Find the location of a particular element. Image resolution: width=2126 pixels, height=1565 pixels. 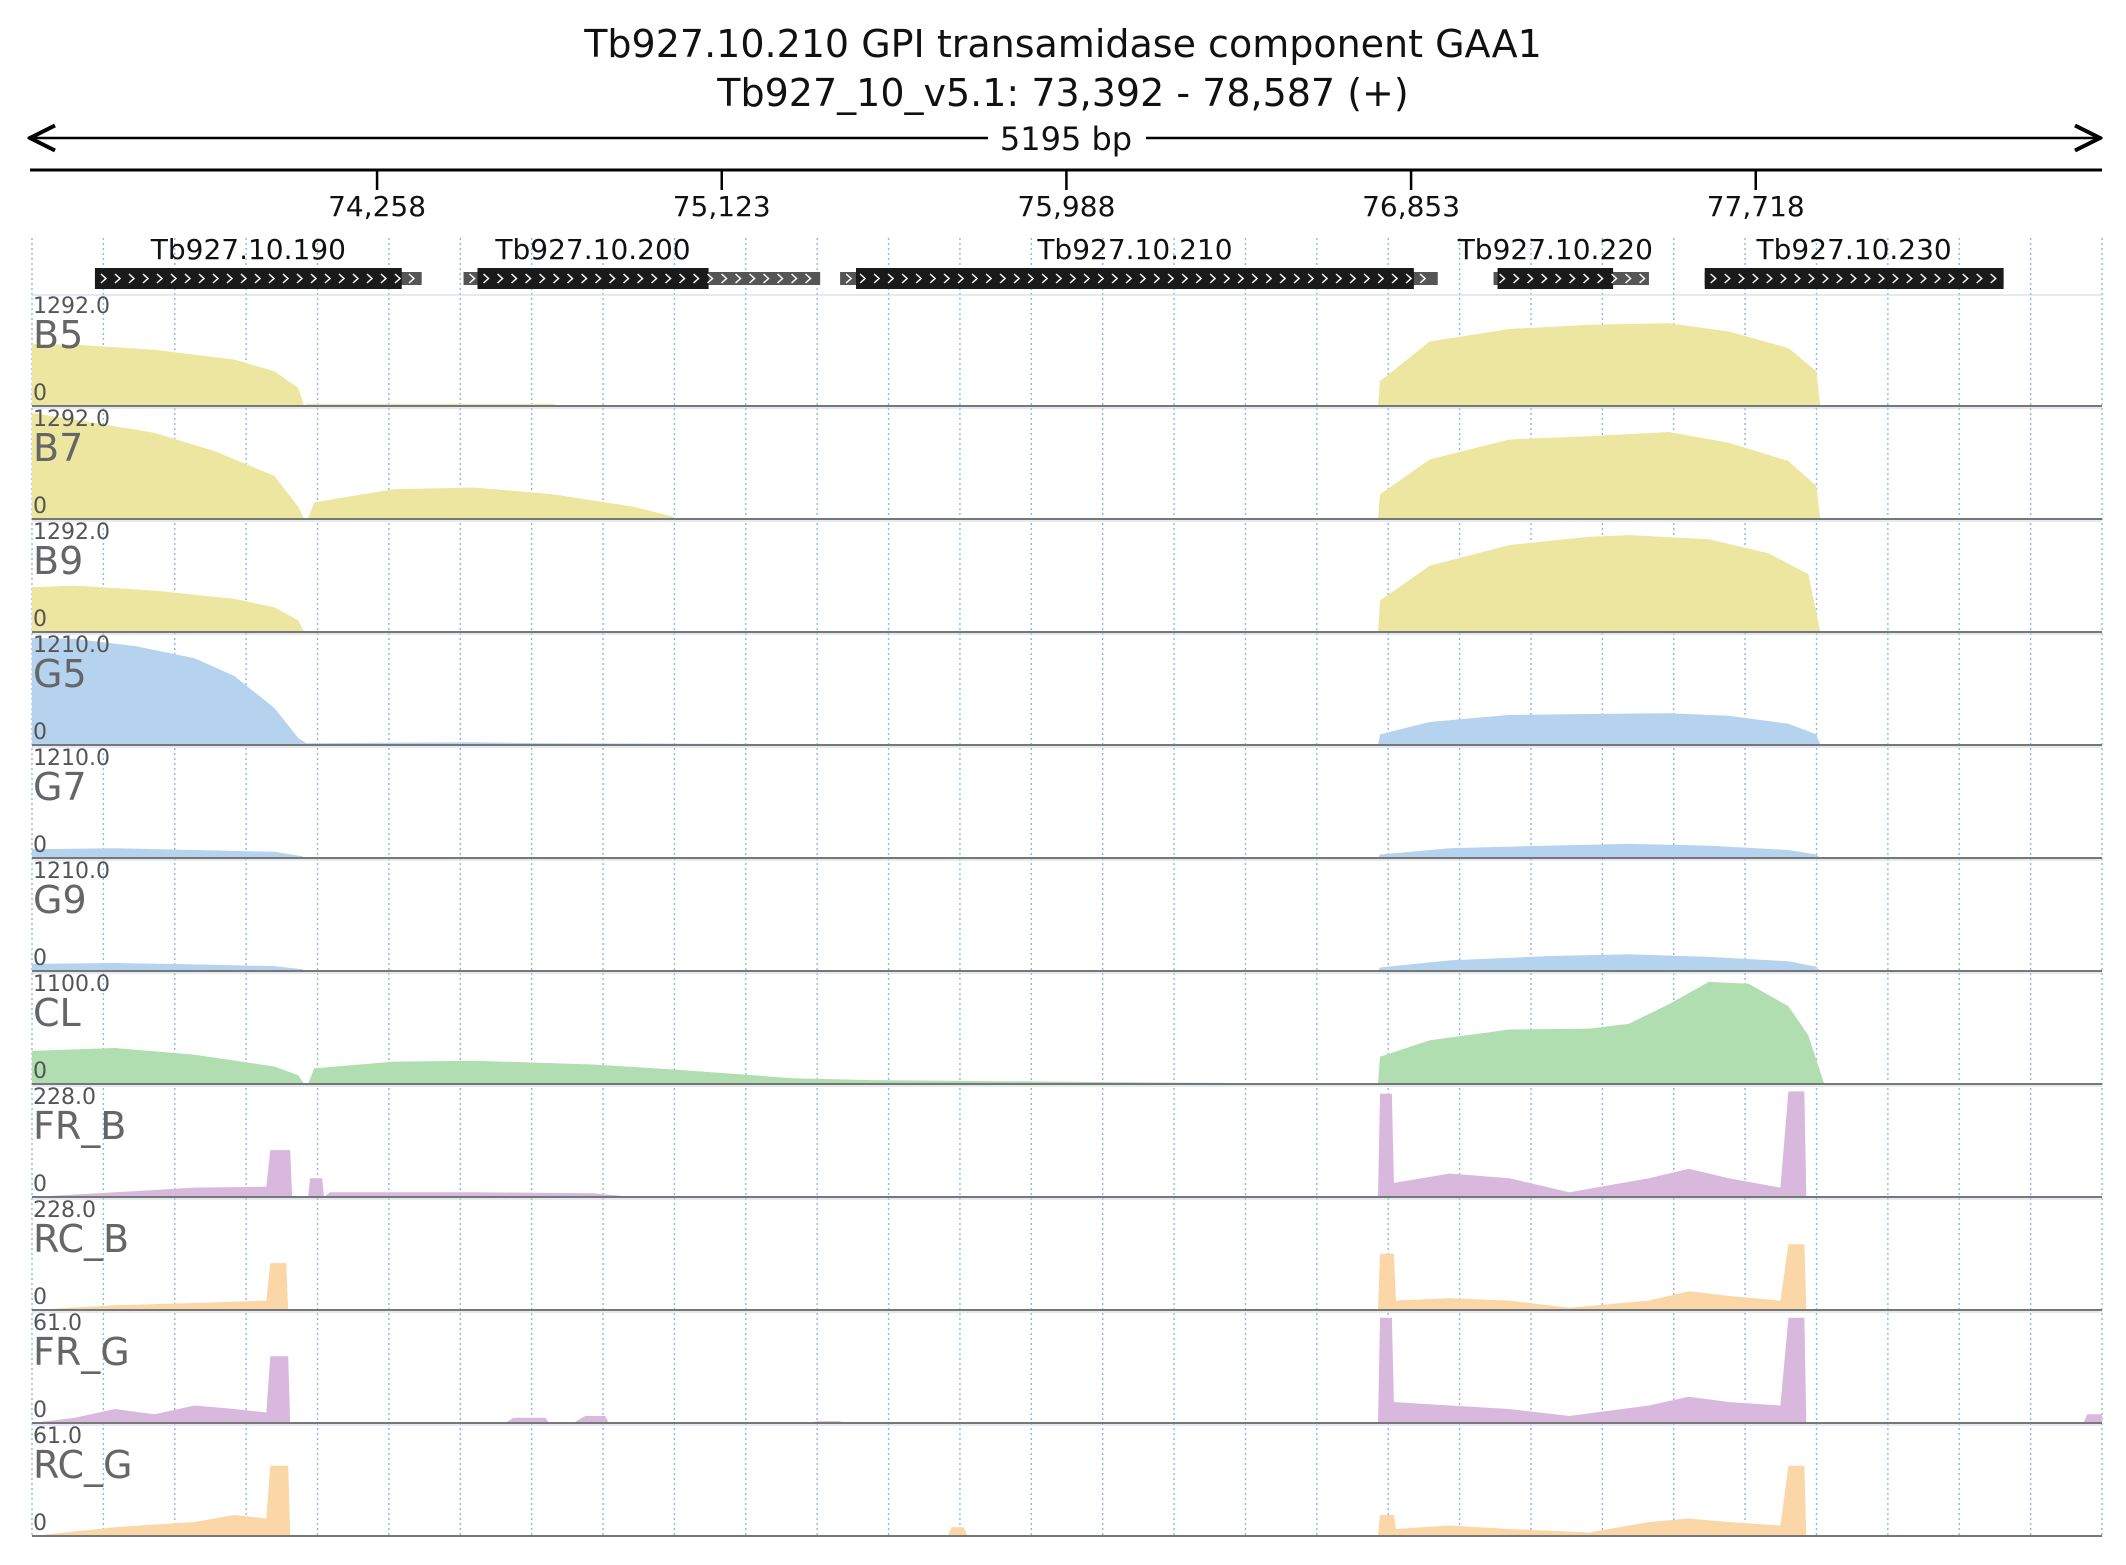

track-name: RC_B is located at coordinates (81, 1239).